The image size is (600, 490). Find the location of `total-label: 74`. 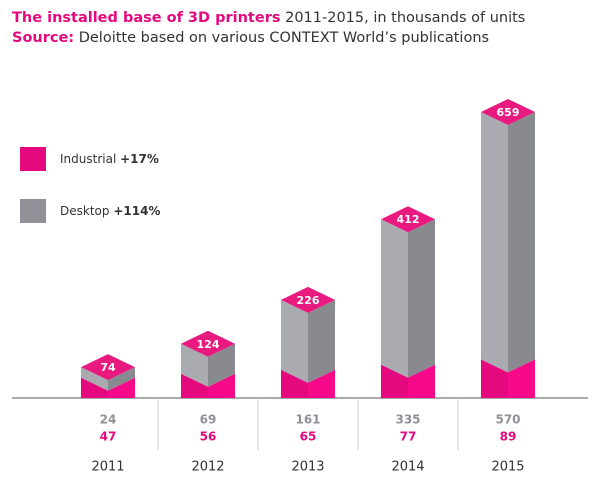

total-label: 74 is located at coordinates (108, 367).